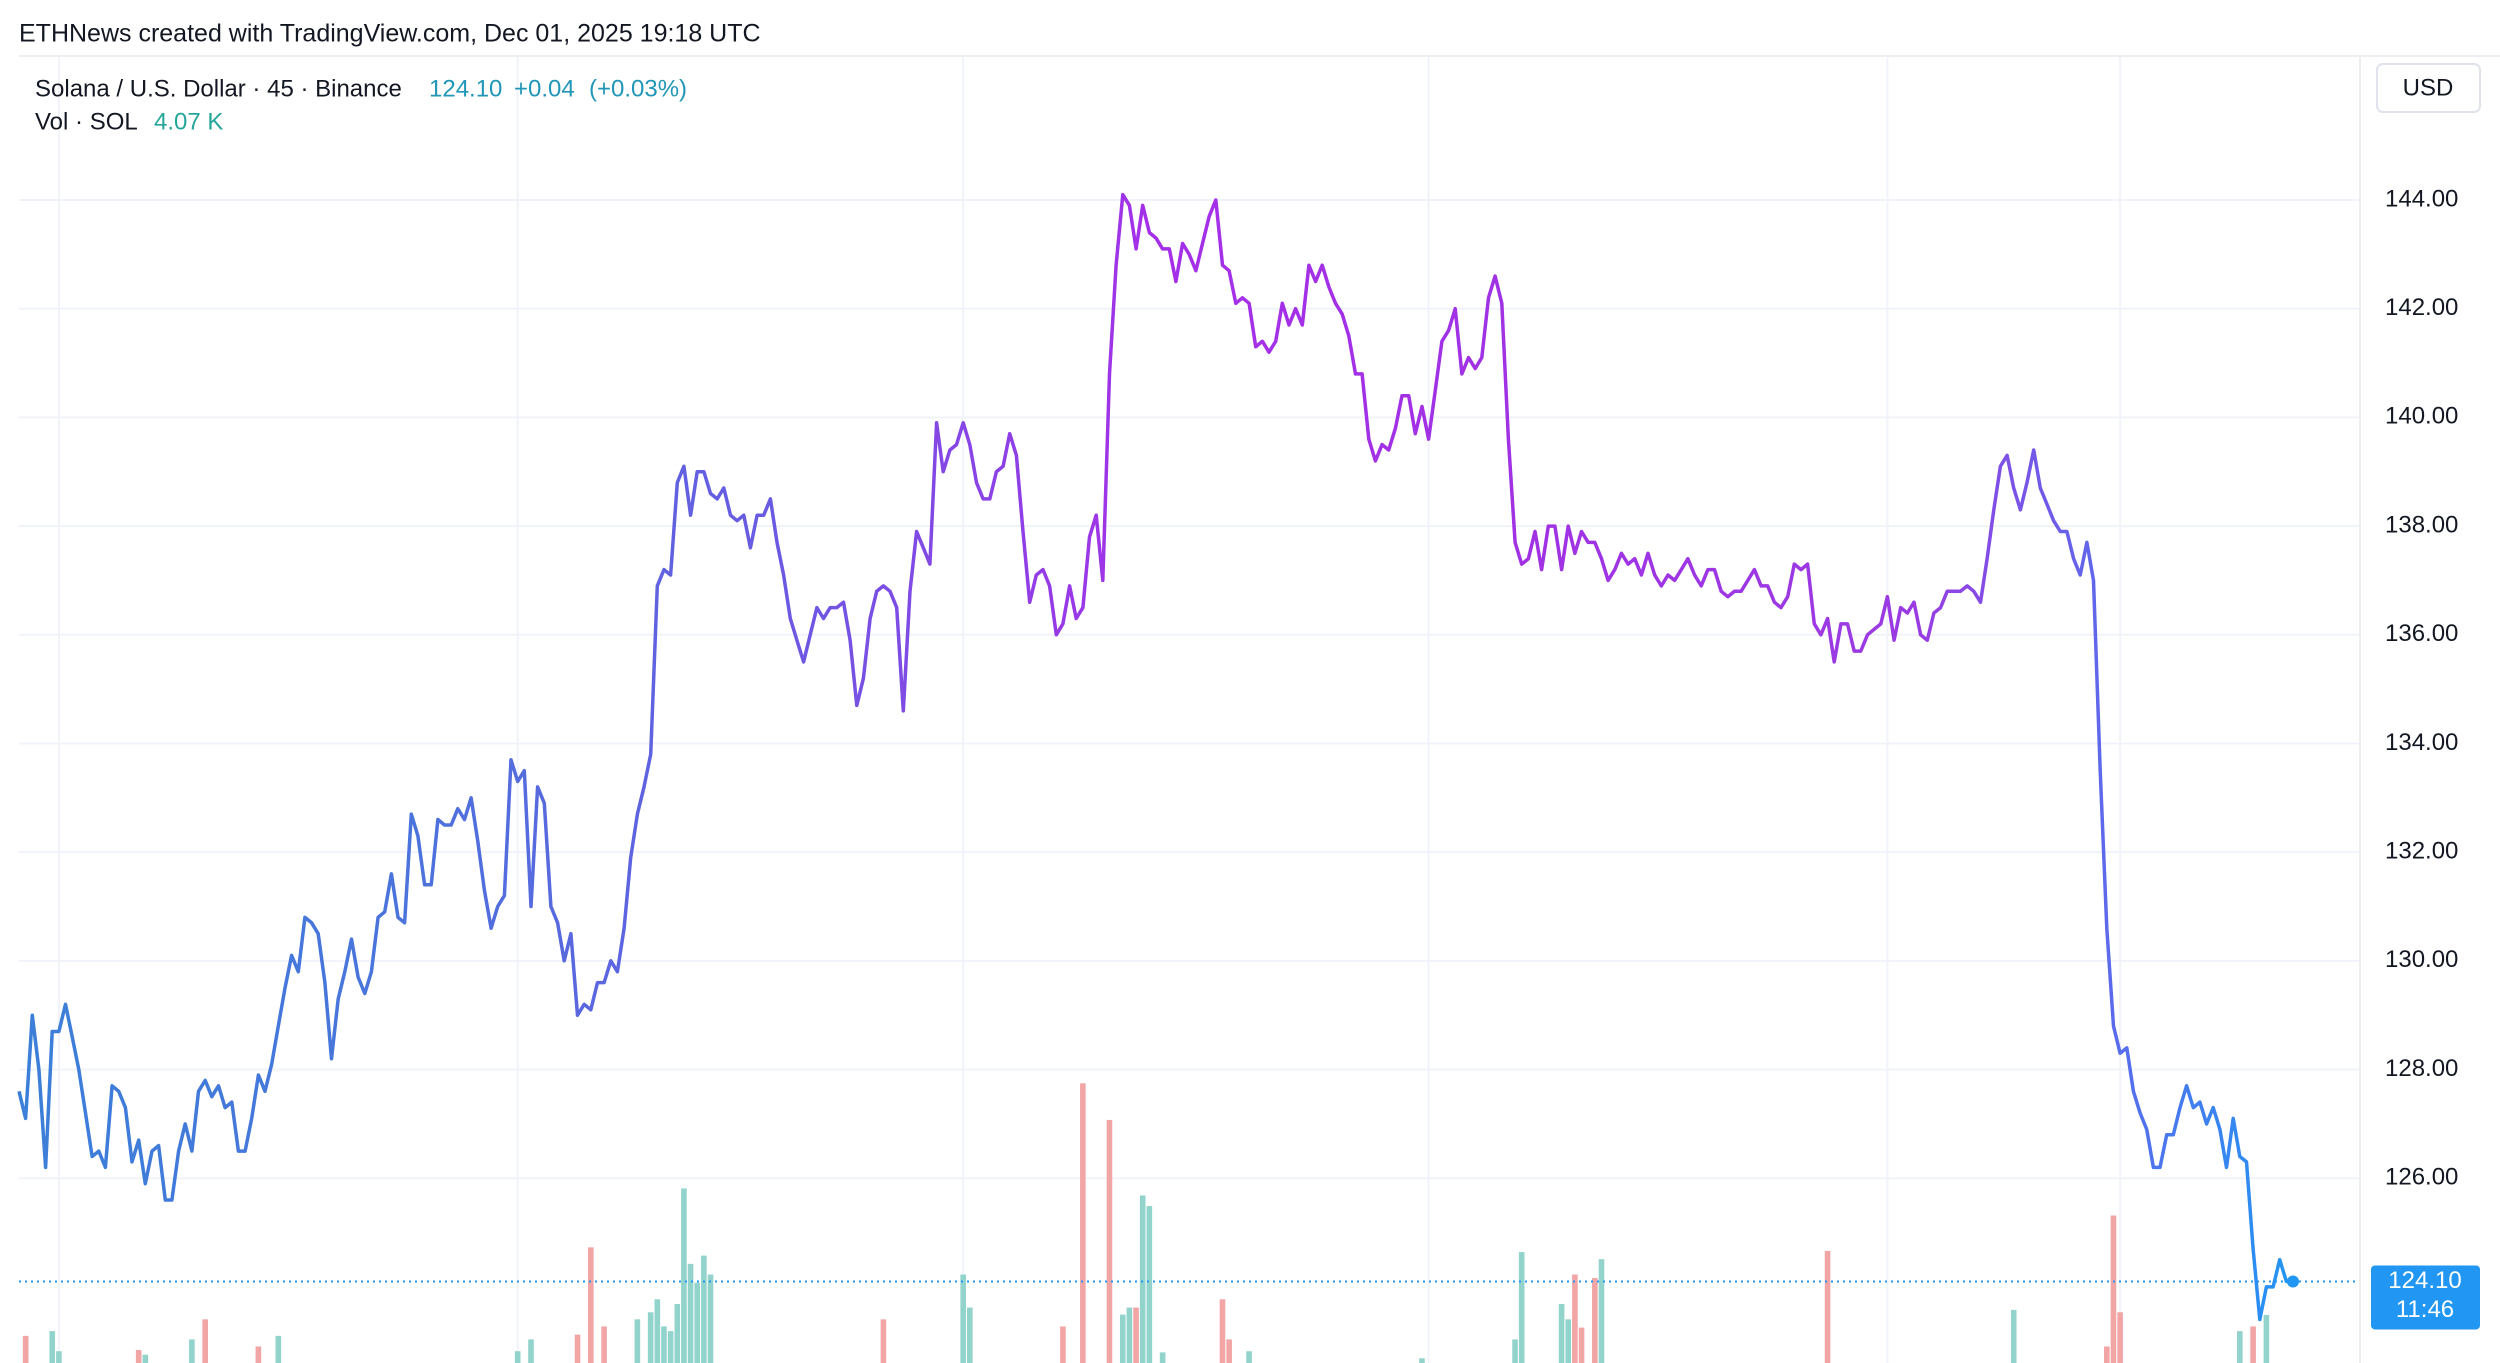 This screenshot has width=2500, height=1363. I want to click on countdown: 11:46, so click(2425, 1309).